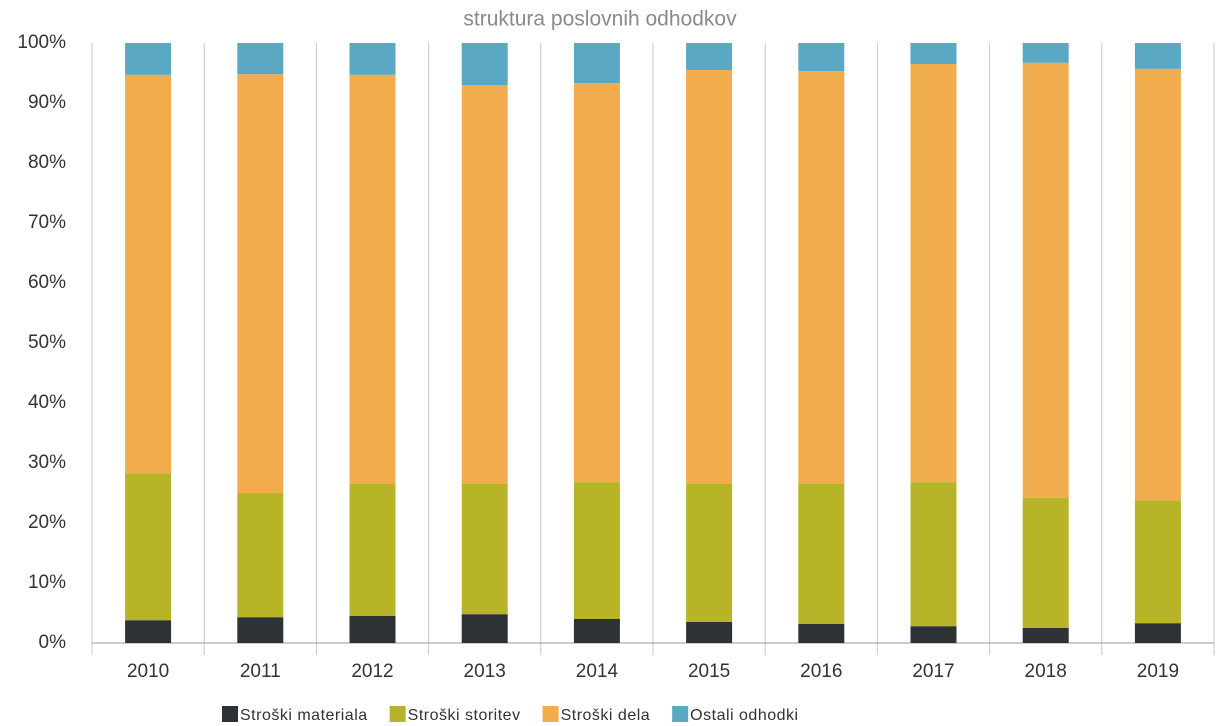  I want to click on x-tick-label: 2011, so click(260, 671).